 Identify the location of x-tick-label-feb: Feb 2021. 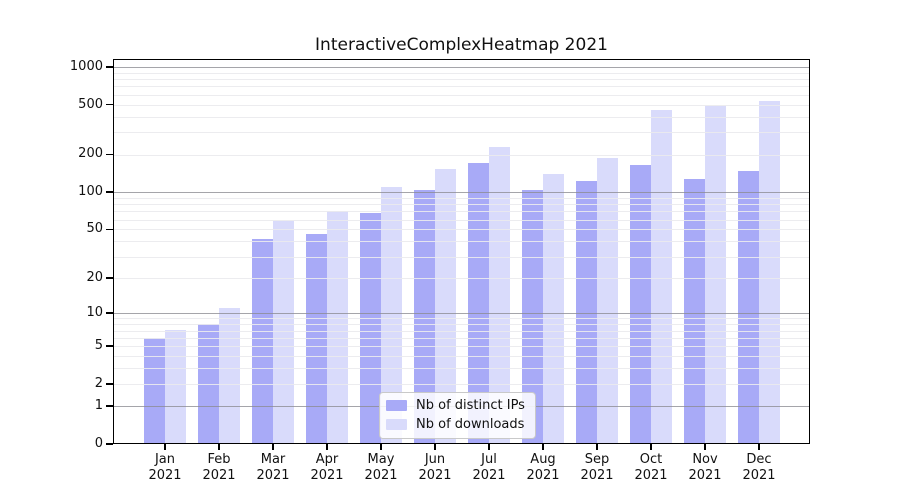
(219, 468).